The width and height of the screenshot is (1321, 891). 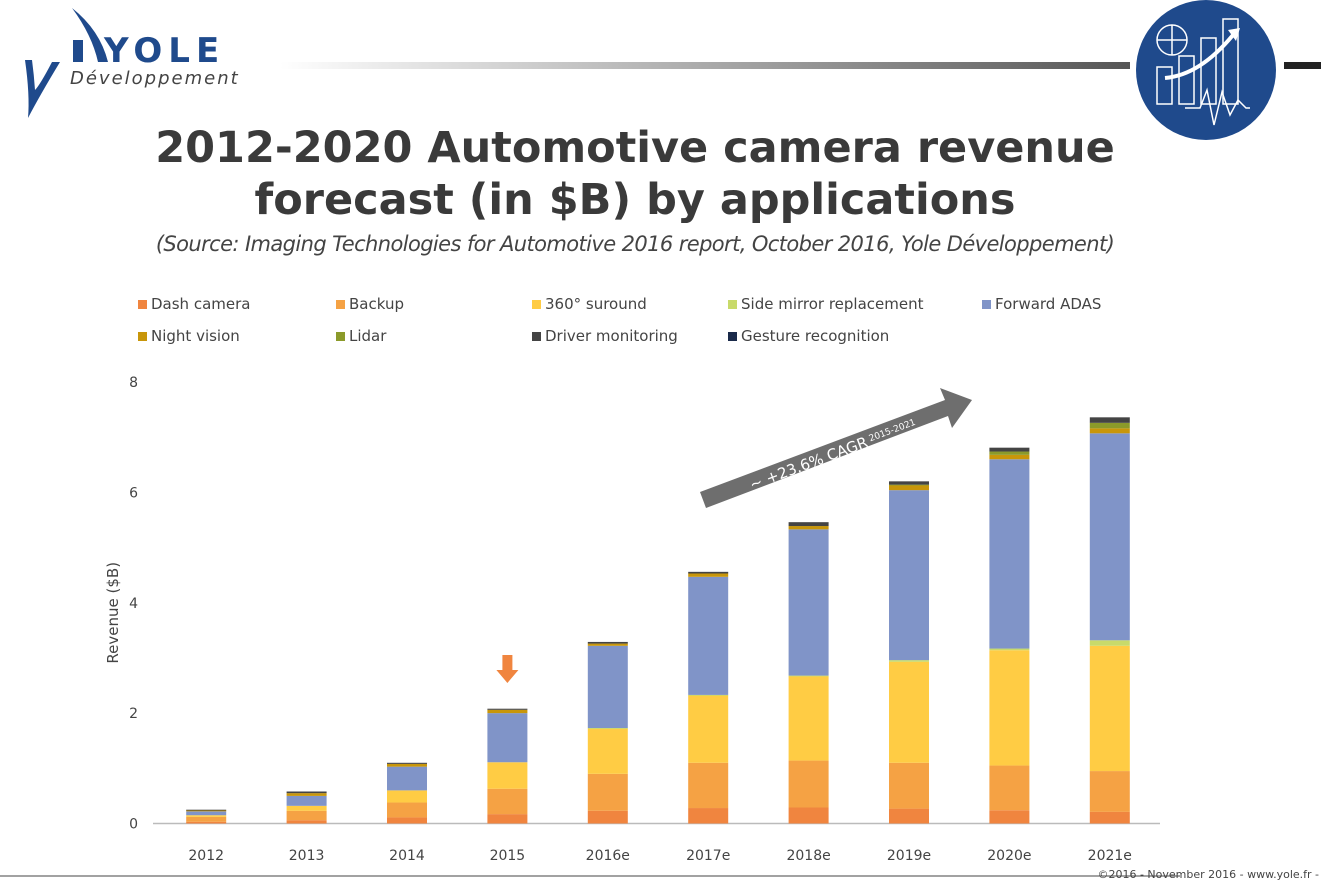 I want to click on legend-item: 360° suround, so click(x=589, y=304).